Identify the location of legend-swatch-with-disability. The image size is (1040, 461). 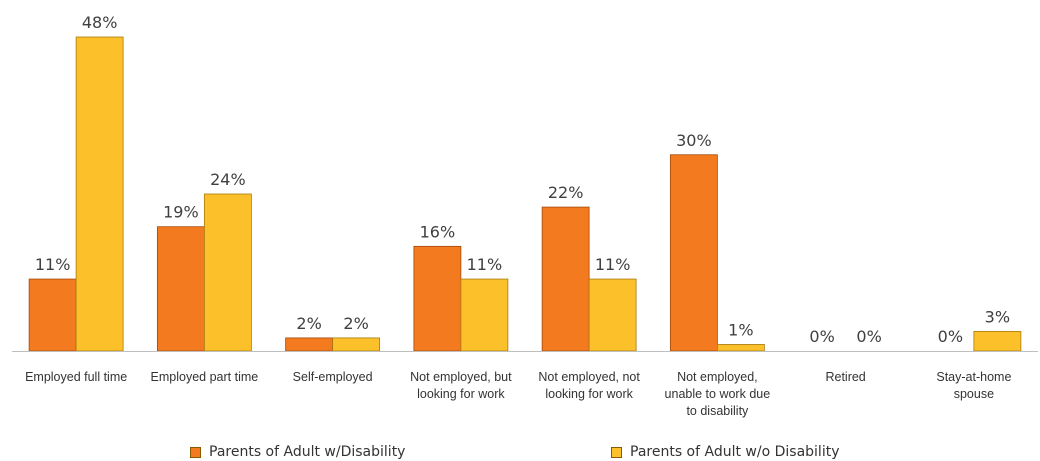
(195, 452).